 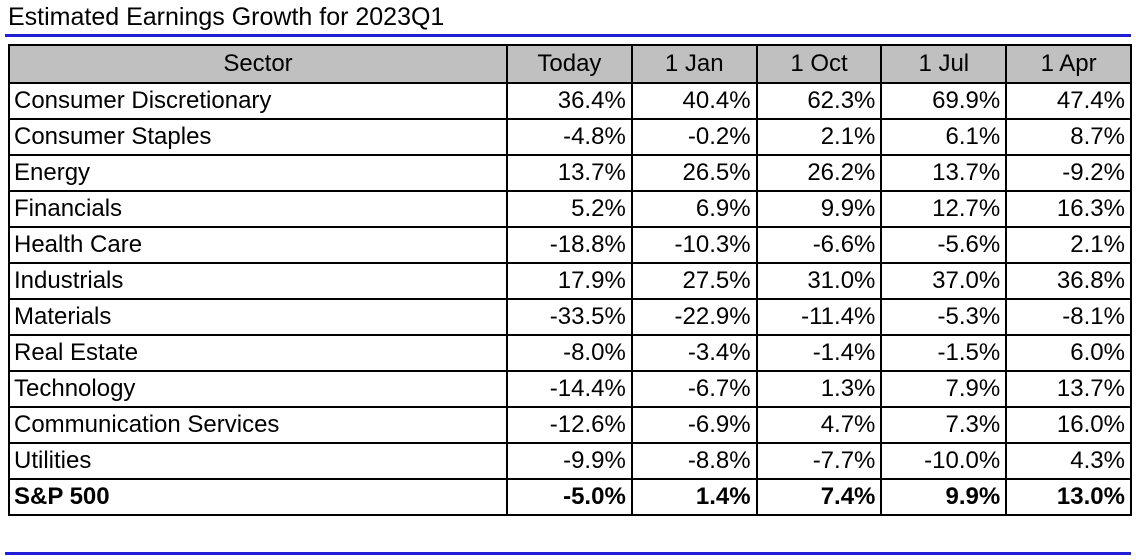 What do you see at coordinates (1068, 137) in the screenshot?
I see `value-cell: 8.7%` at bounding box center [1068, 137].